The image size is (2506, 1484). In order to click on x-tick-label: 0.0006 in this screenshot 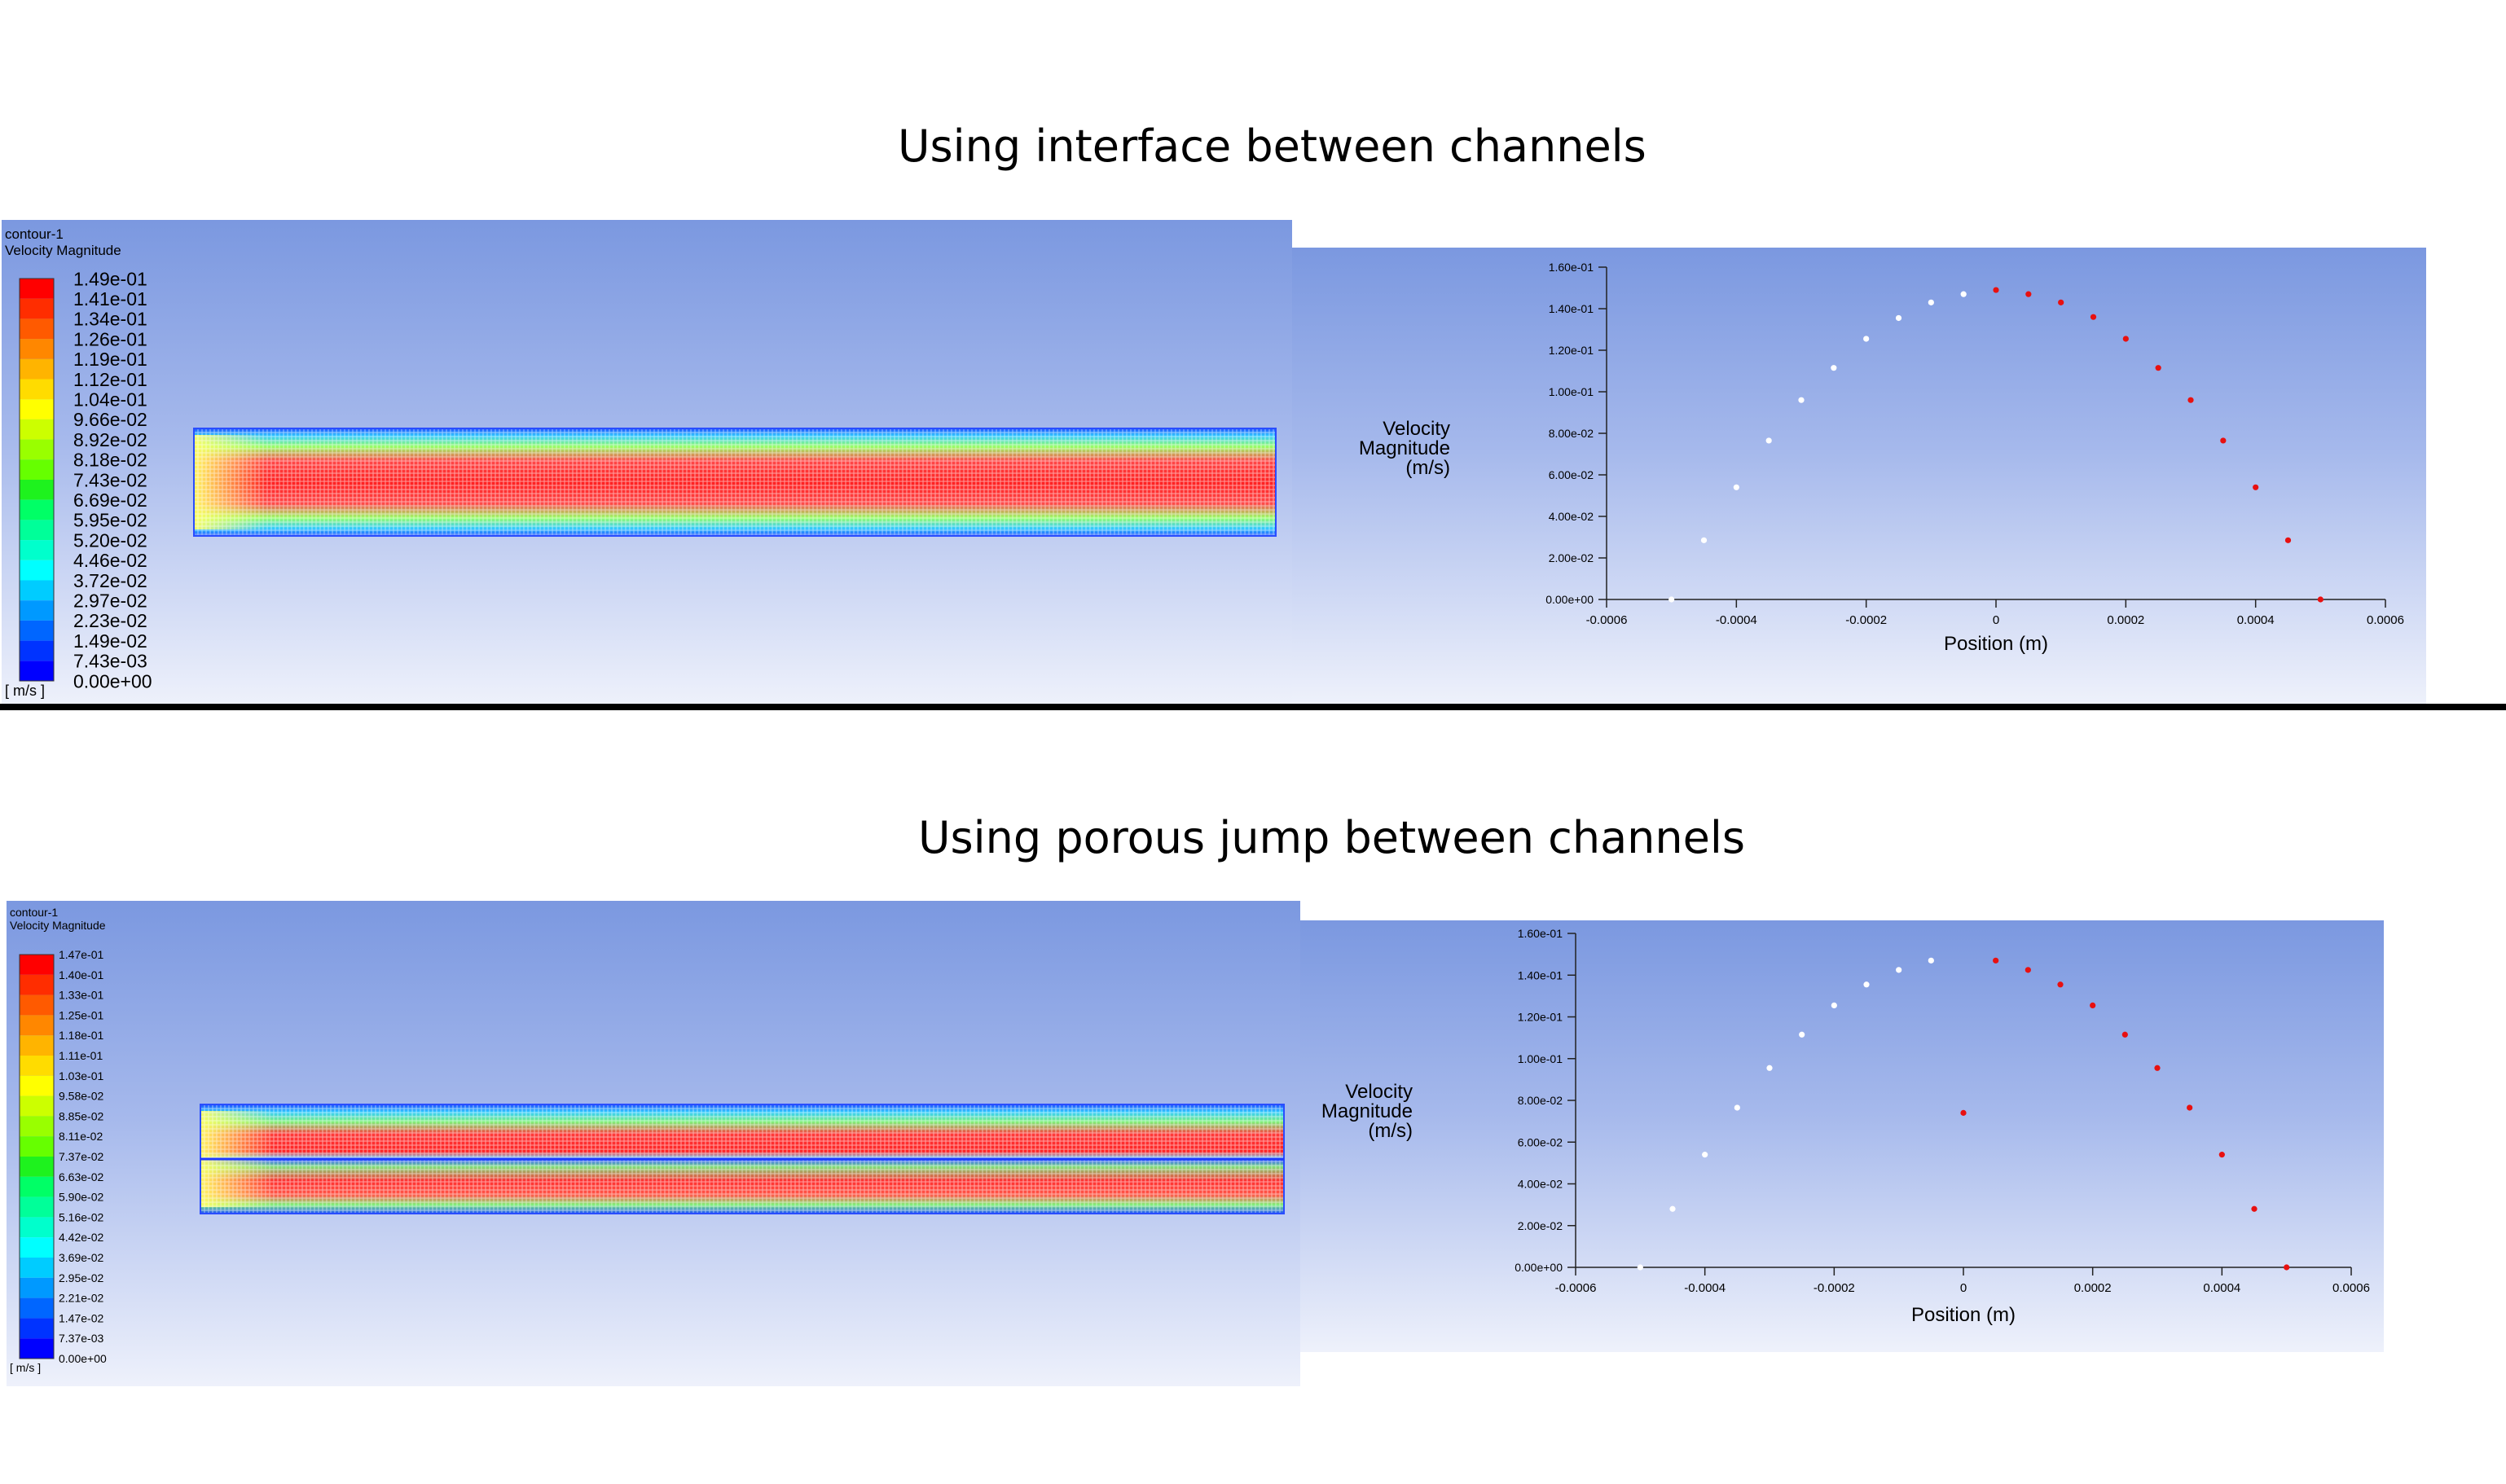, I will do `click(2385, 620)`.